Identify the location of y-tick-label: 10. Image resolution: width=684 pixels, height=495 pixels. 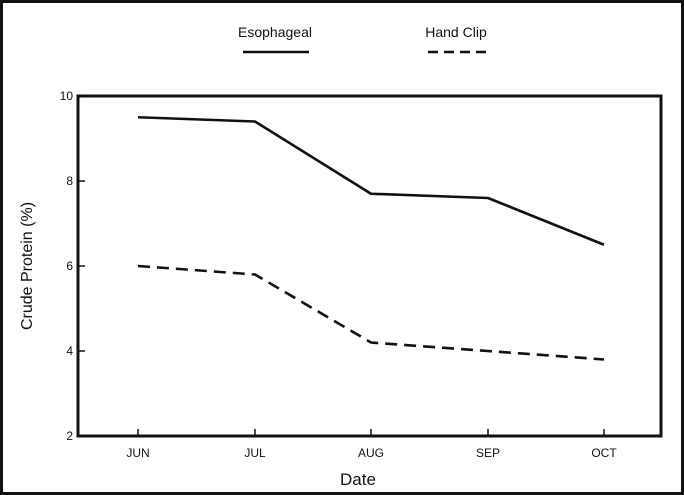
(67, 96).